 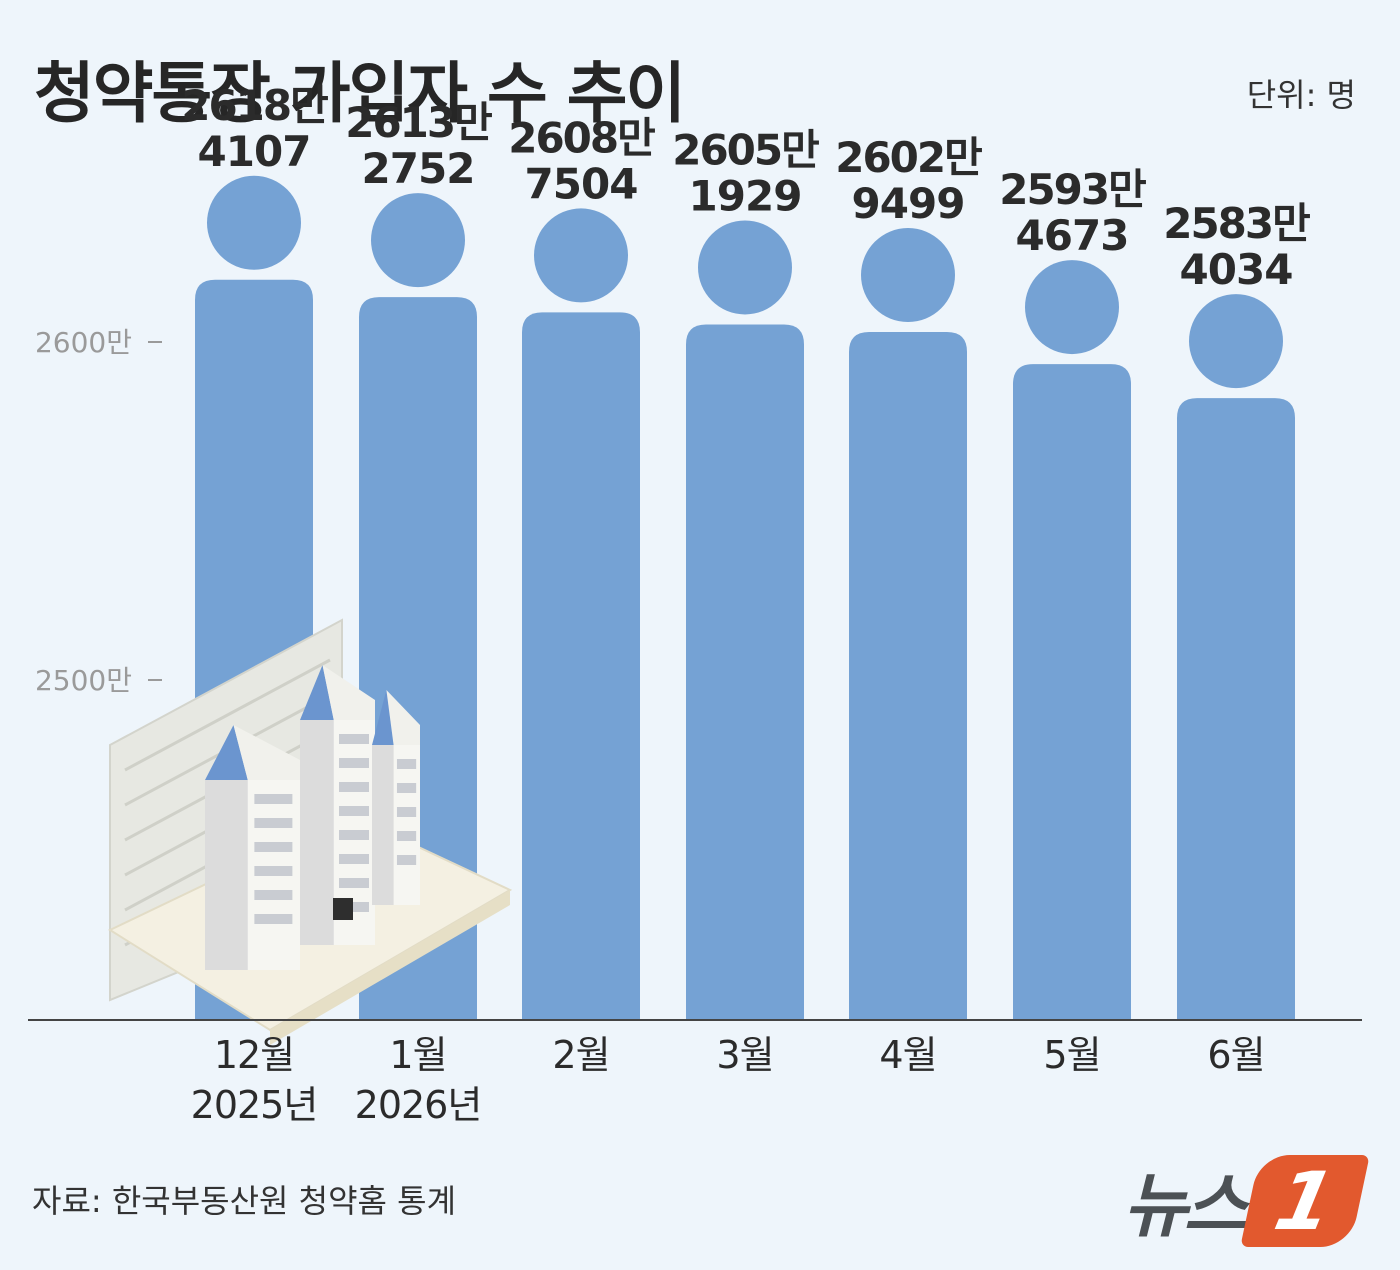 What do you see at coordinates (908, 157) in the screenshot?
I see `data-label-line1: 2602만` at bounding box center [908, 157].